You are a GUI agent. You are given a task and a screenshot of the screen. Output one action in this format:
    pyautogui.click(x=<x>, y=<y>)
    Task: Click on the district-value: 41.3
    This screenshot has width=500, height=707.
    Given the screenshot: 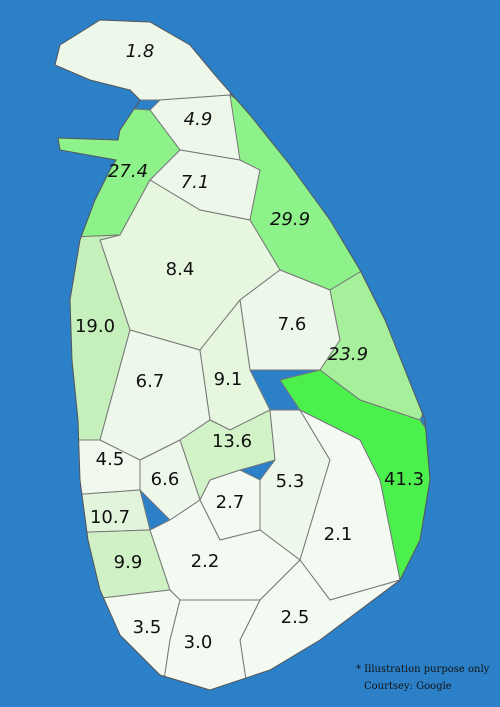 What is the action you would take?
    pyautogui.click(x=404, y=479)
    